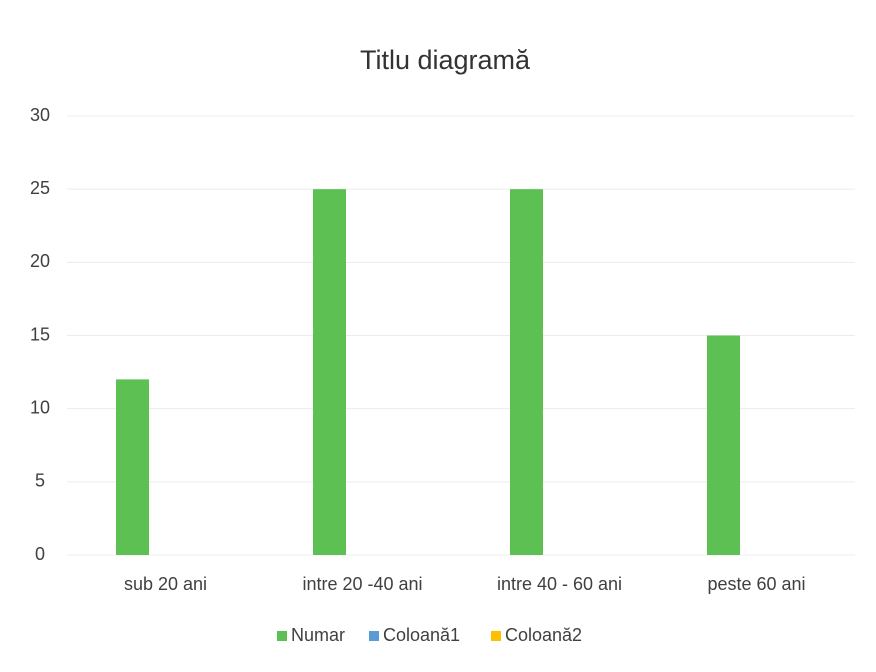 The height and width of the screenshot is (672, 876). What do you see at coordinates (559, 584) in the screenshot?
I see `x-tick-label: intre 40 - 60 ani` at bounding box center [559, 584].